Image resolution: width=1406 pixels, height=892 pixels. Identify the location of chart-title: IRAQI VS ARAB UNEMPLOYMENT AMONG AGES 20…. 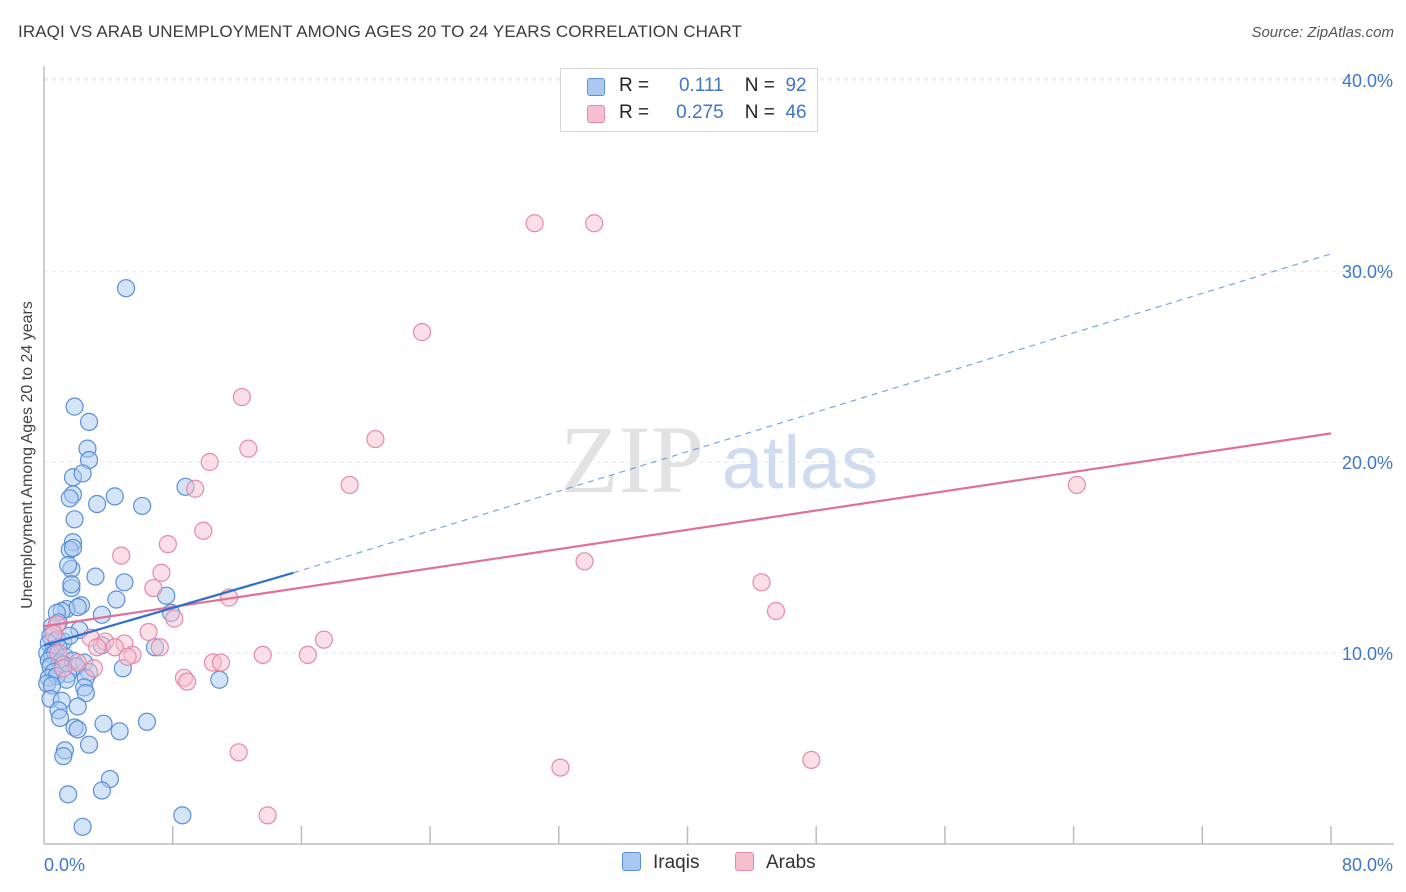
(380, 31).